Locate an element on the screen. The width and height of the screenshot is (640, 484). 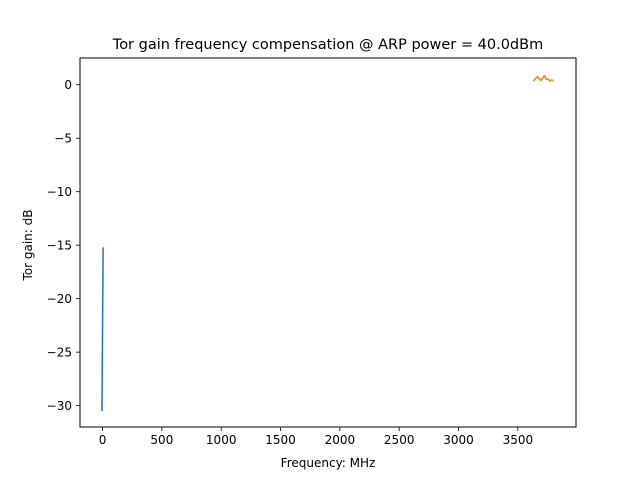
y-axis-label: Tor gain: dB is located at coordinates (28, 246).